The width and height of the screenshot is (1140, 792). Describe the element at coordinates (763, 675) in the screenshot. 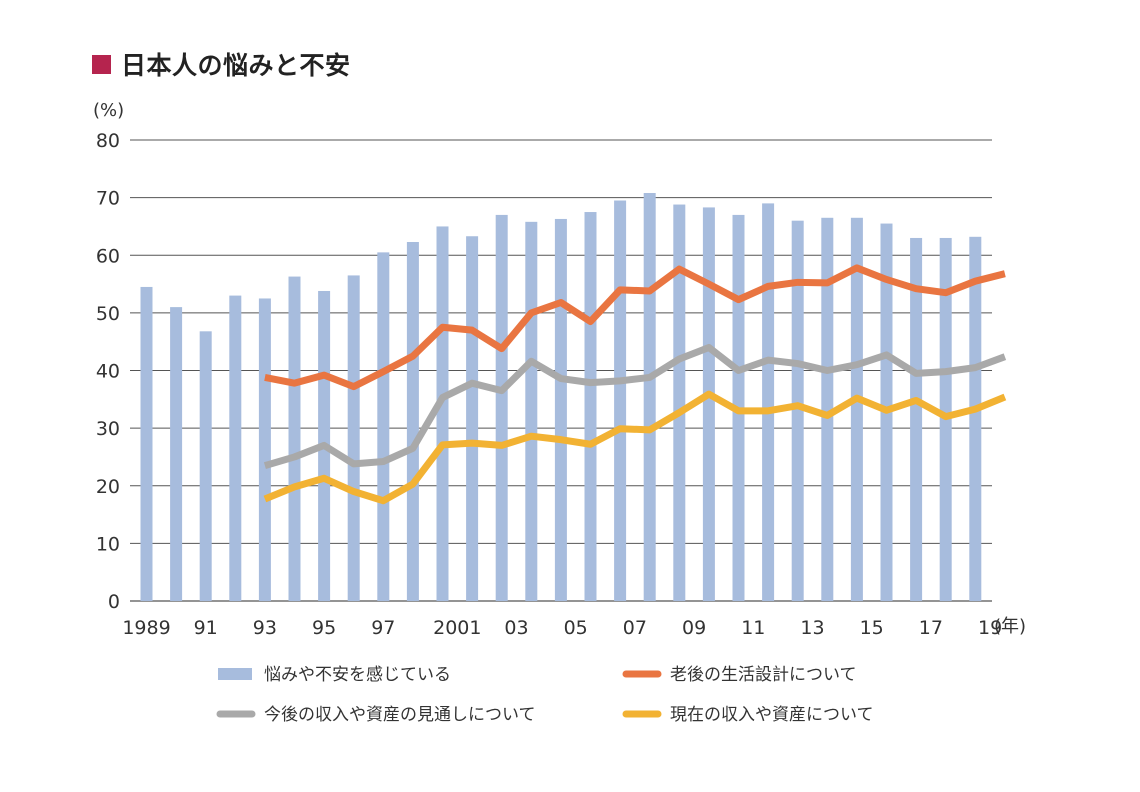

I see `legend-label: 老後の生活設計について` at that location.